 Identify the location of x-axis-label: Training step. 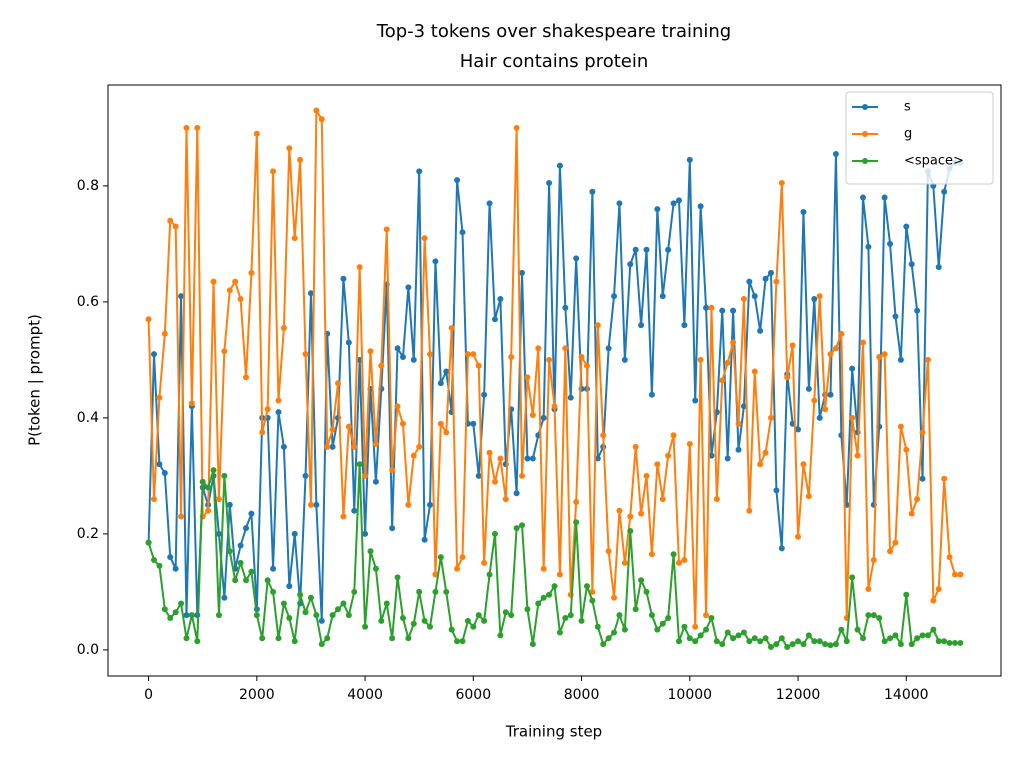
(553, 732).